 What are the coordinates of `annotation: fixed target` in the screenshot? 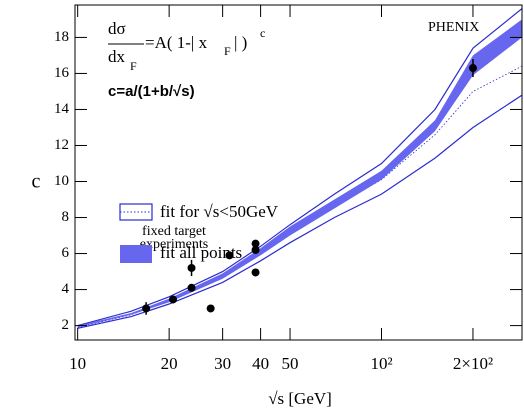 It's located at (174, 231).